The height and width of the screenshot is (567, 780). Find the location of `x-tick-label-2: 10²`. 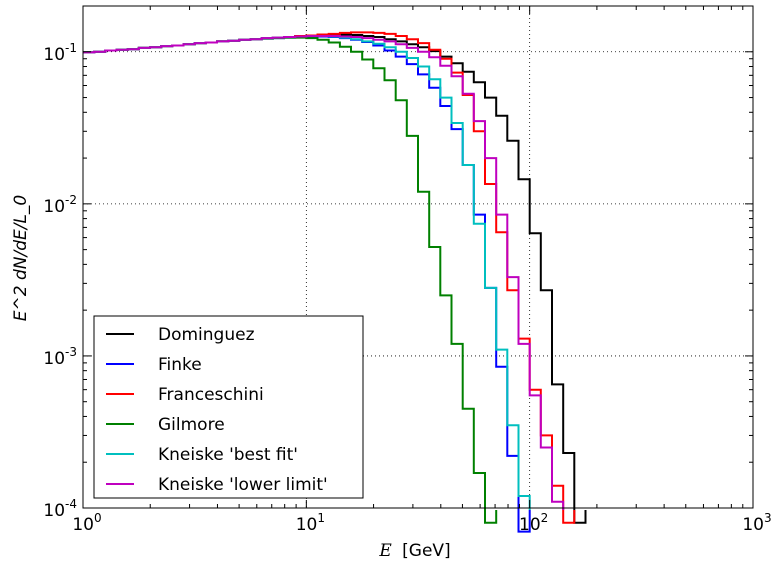

x-tick-label-2: 10² is located at coordinates (533, 523).